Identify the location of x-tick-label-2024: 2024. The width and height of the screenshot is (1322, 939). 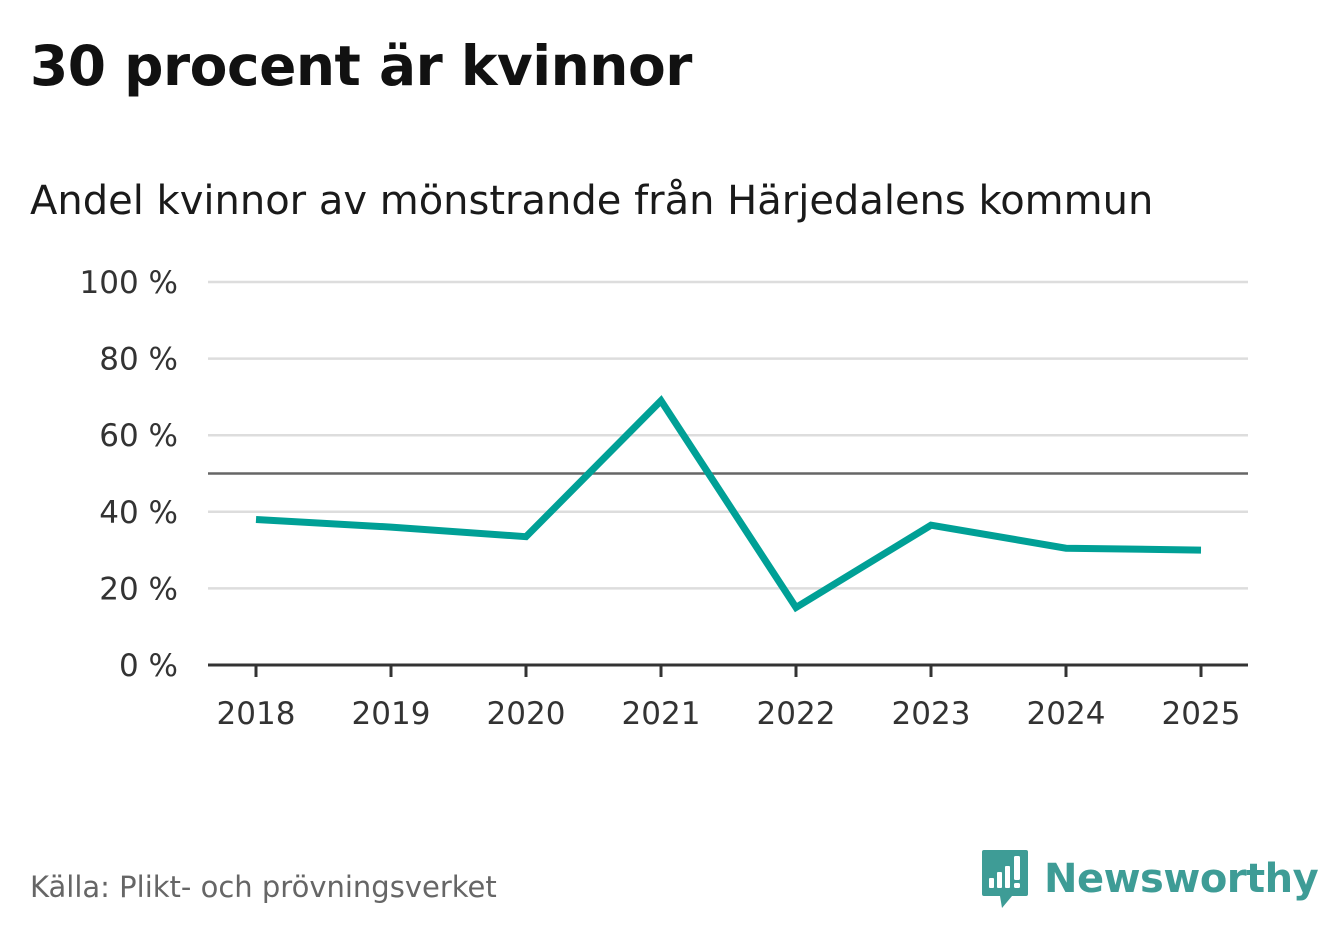
(1066, 714).